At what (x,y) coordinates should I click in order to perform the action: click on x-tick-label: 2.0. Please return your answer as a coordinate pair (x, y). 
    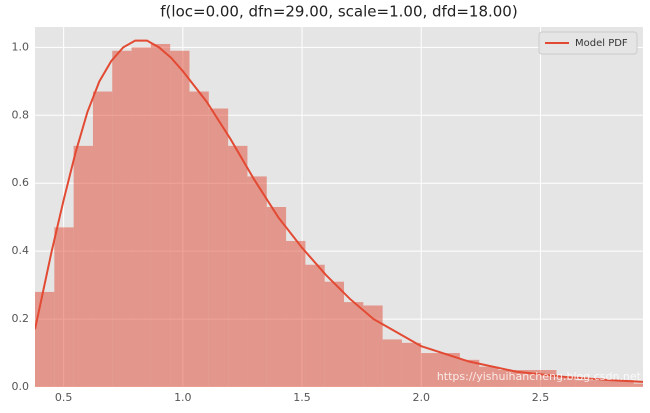
    Looking at the image, I should click on (422, 397).